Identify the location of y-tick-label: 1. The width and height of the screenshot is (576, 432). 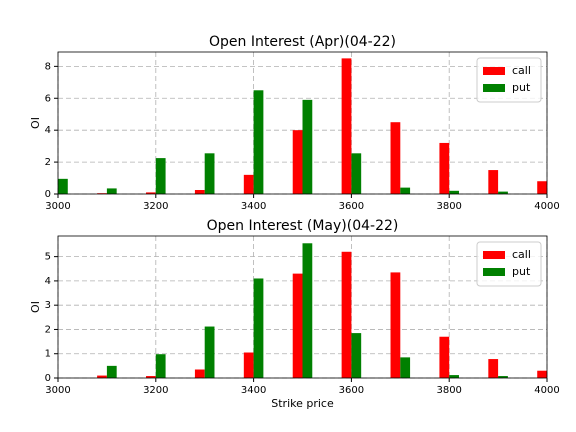
(48, 354).